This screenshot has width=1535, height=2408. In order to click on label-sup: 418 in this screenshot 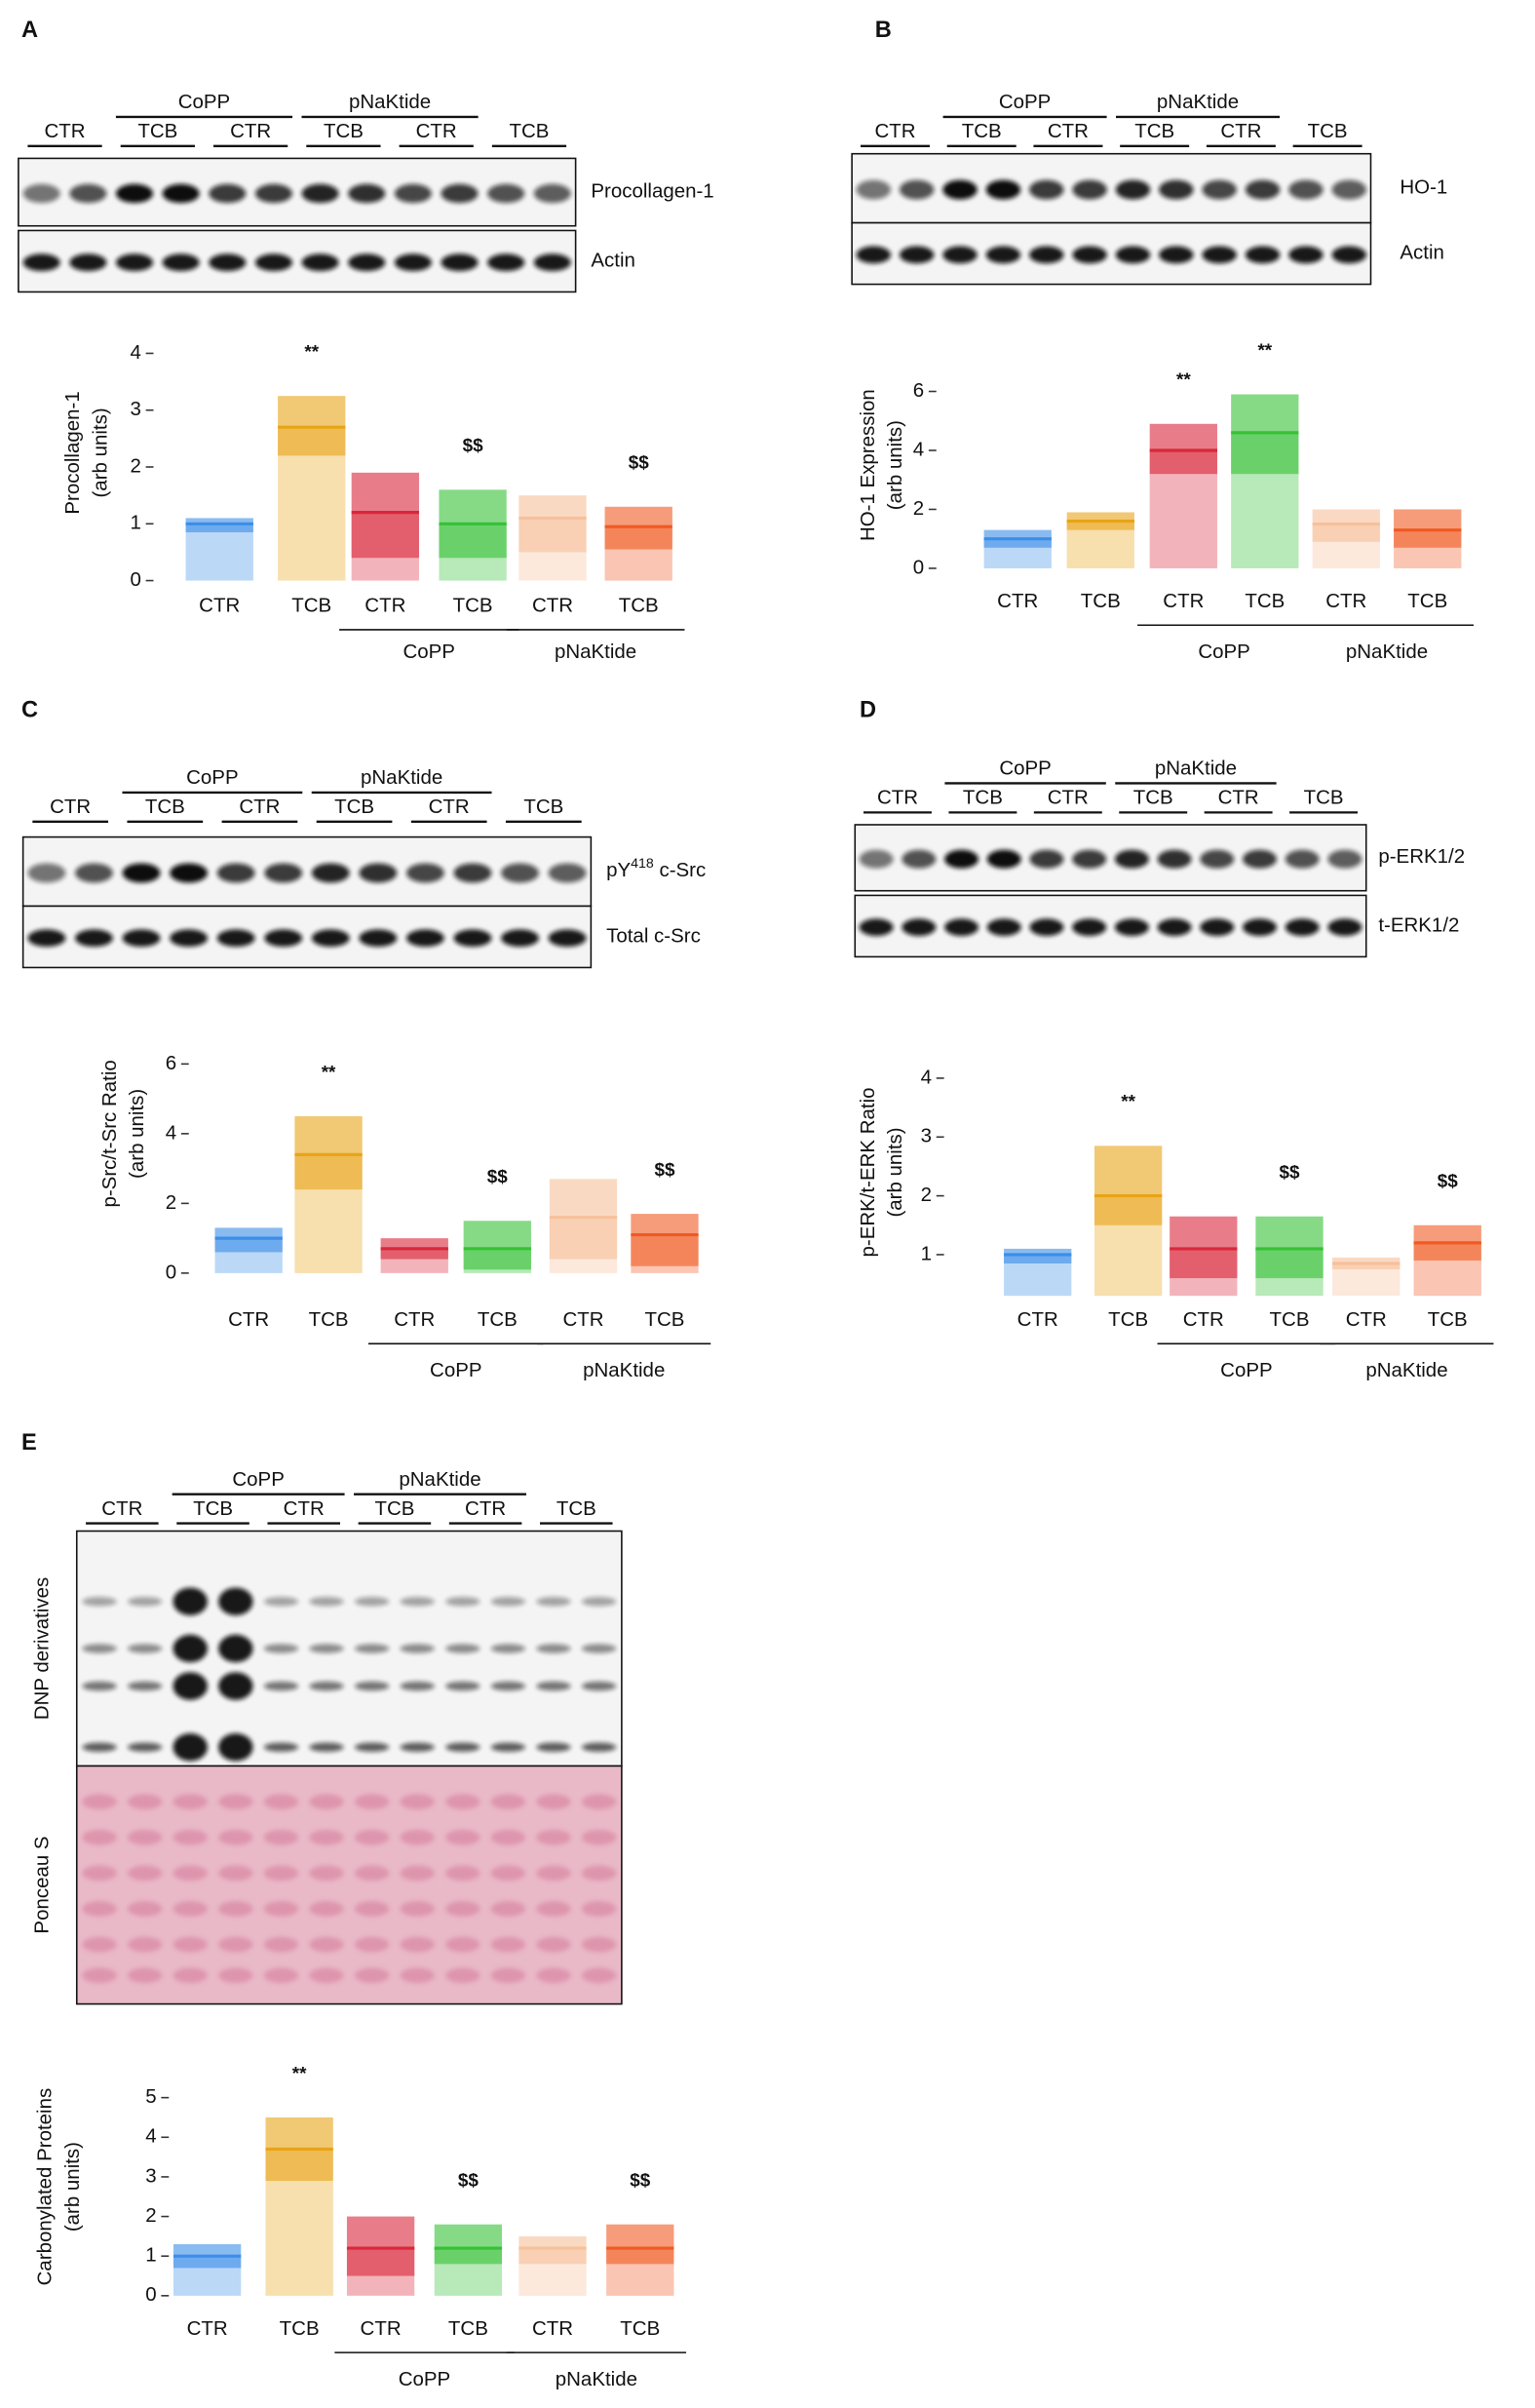, I will do `click(642, 864)`.